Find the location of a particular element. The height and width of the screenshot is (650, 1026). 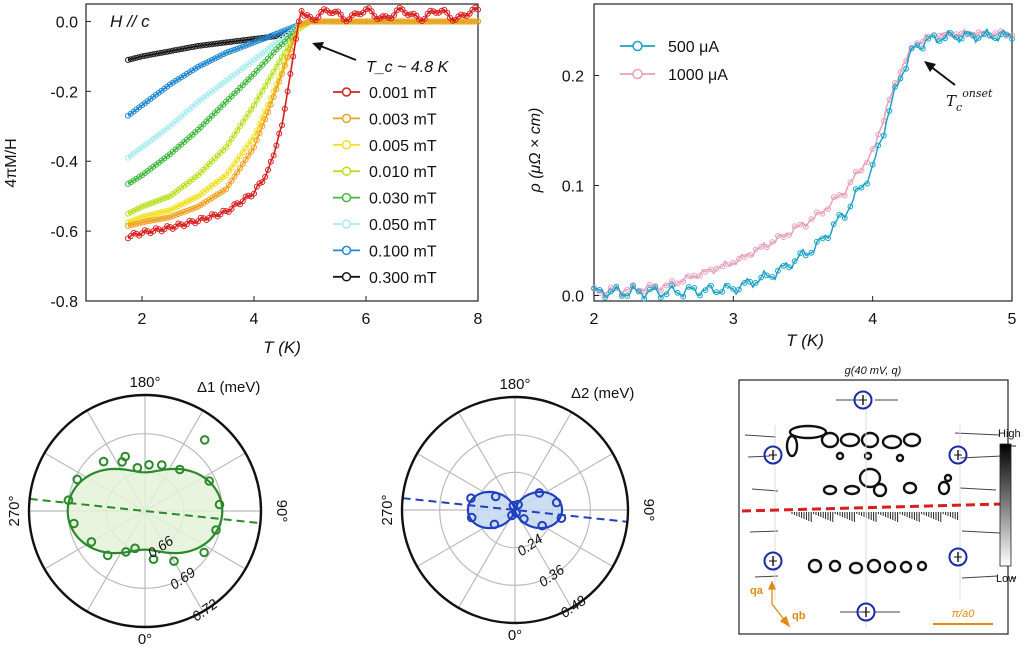

y-tick-label: -0.8 is located at coordinates (64, 302).